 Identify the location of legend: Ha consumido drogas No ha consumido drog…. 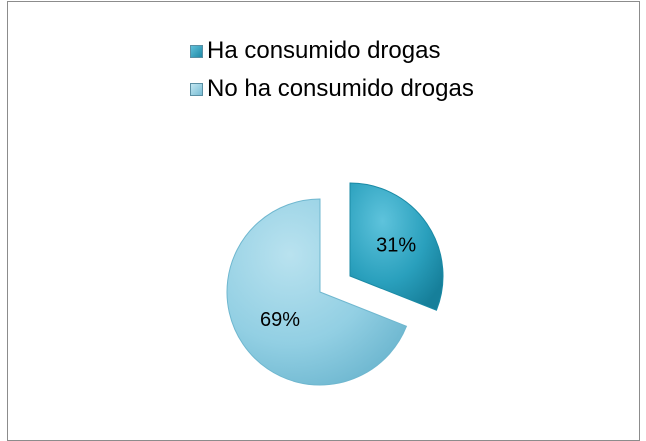
(332, 70).